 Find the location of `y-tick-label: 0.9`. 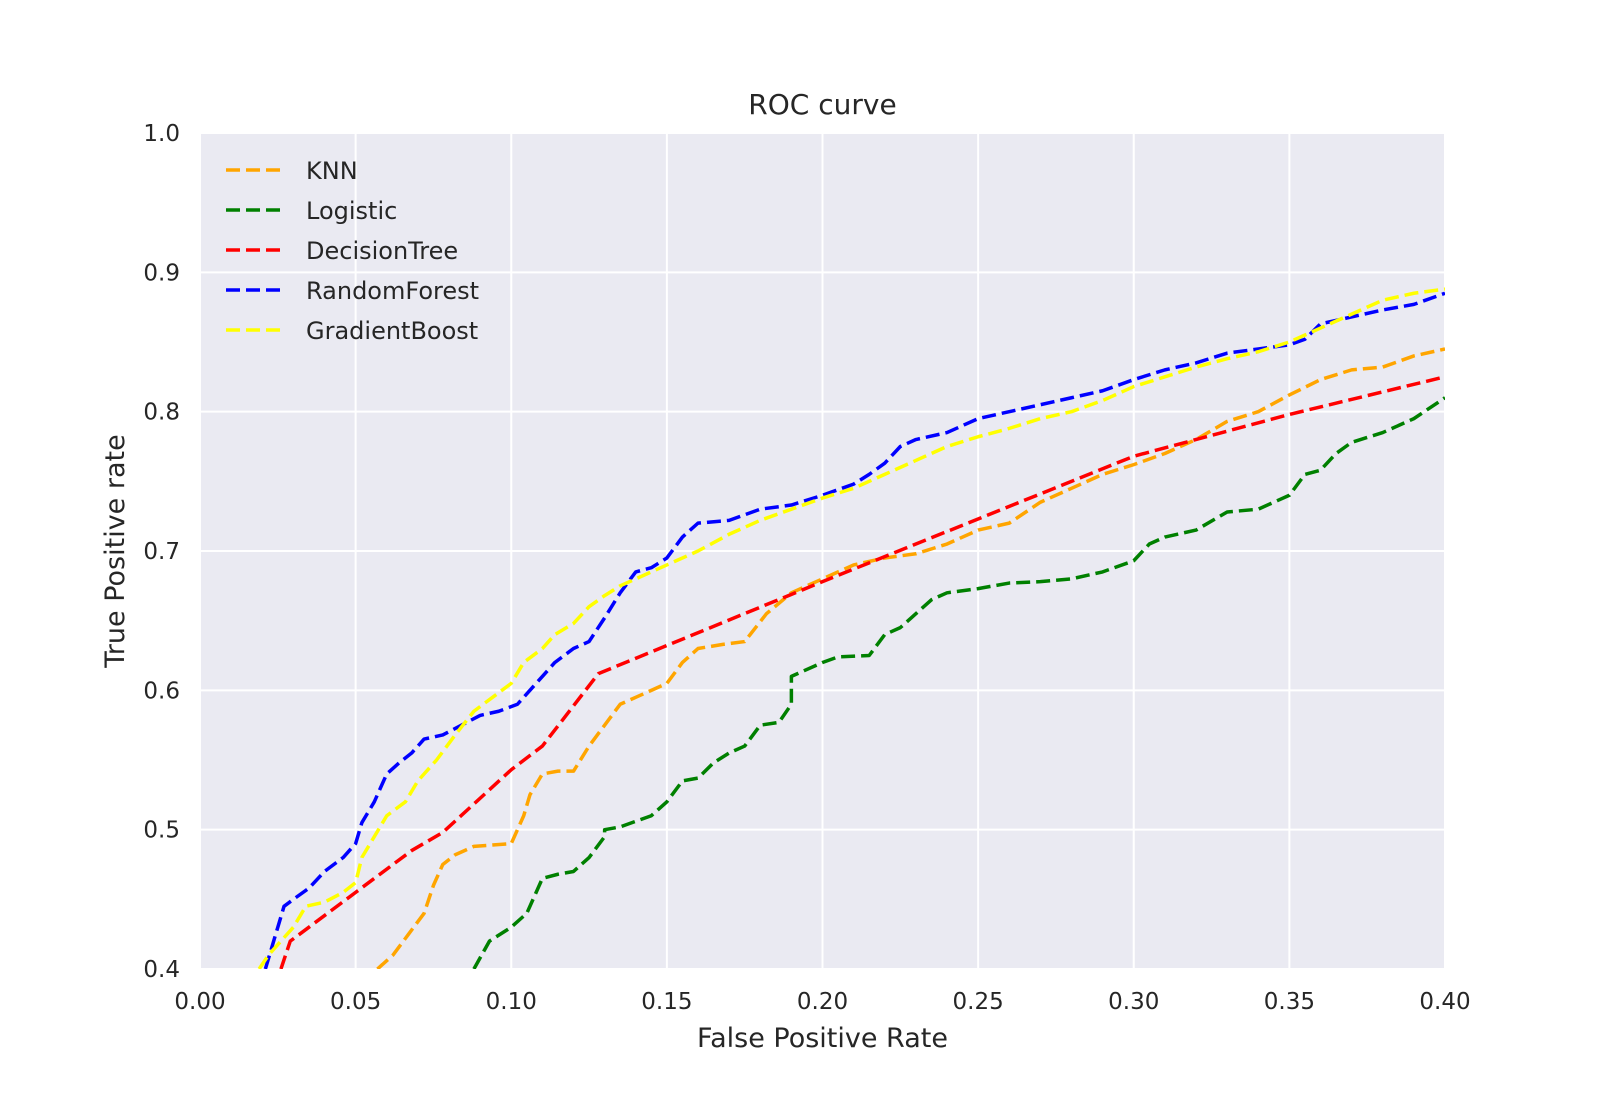

y-tick-label: 0.9 is located at coordinates (161, 273).